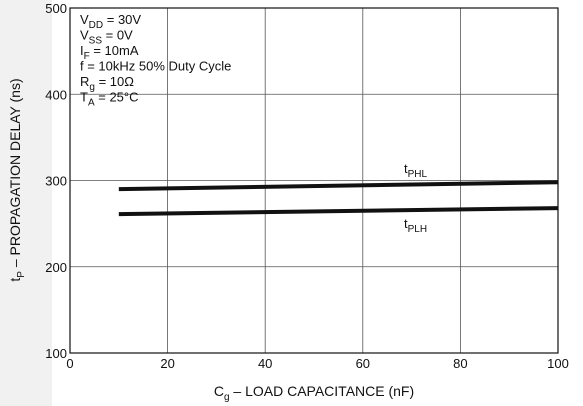  What do you see at coordinates (155, 66) in the screenshot?
I see `condition-line-3: f = 10kHz 50% Duty Cycle` at bounding box center [155, 66].